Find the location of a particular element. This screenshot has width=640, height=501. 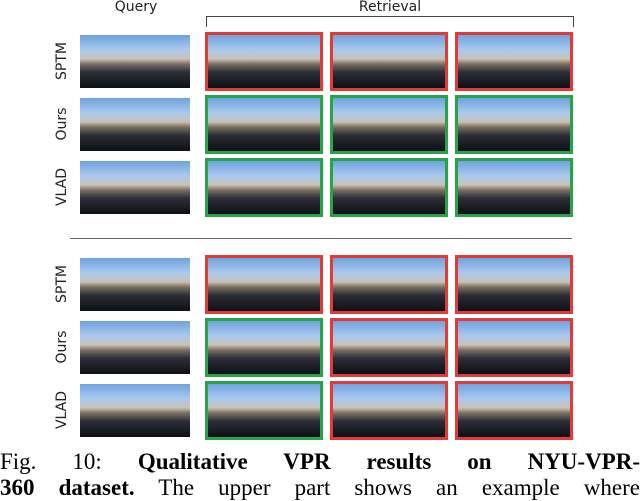

divider is located at coordinates (321, 238).